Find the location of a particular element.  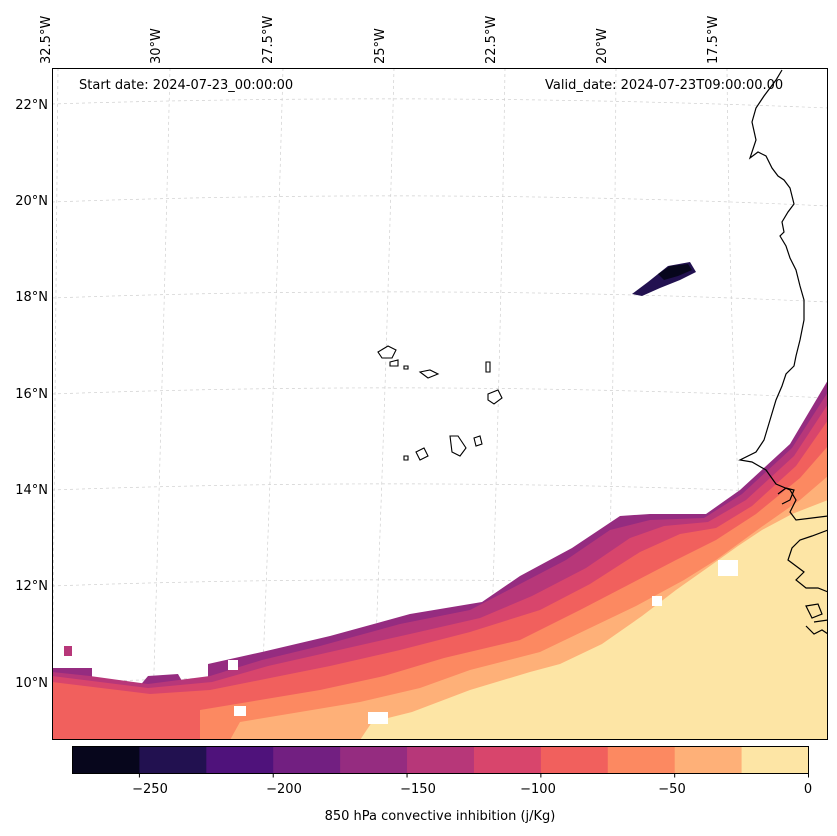

coastline-west-africa is located at coordinates (783, 295).